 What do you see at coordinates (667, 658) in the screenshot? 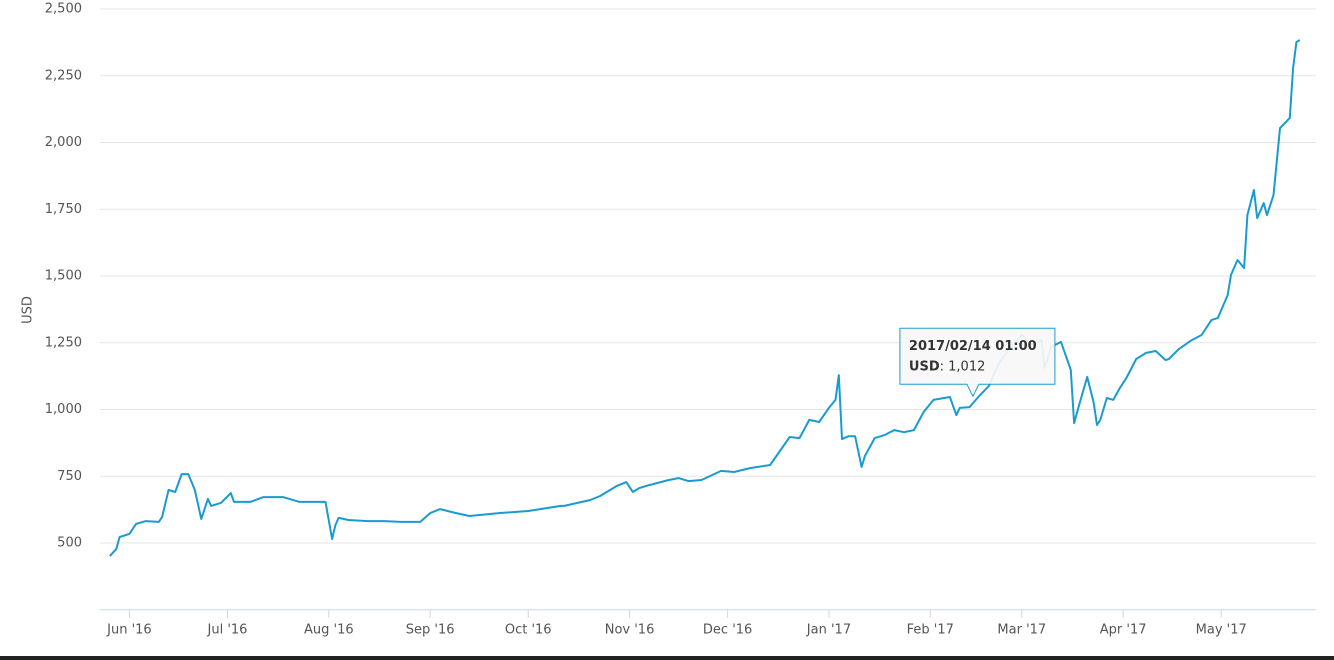
I see `bottom-strip` at bounding box center [667, 658].